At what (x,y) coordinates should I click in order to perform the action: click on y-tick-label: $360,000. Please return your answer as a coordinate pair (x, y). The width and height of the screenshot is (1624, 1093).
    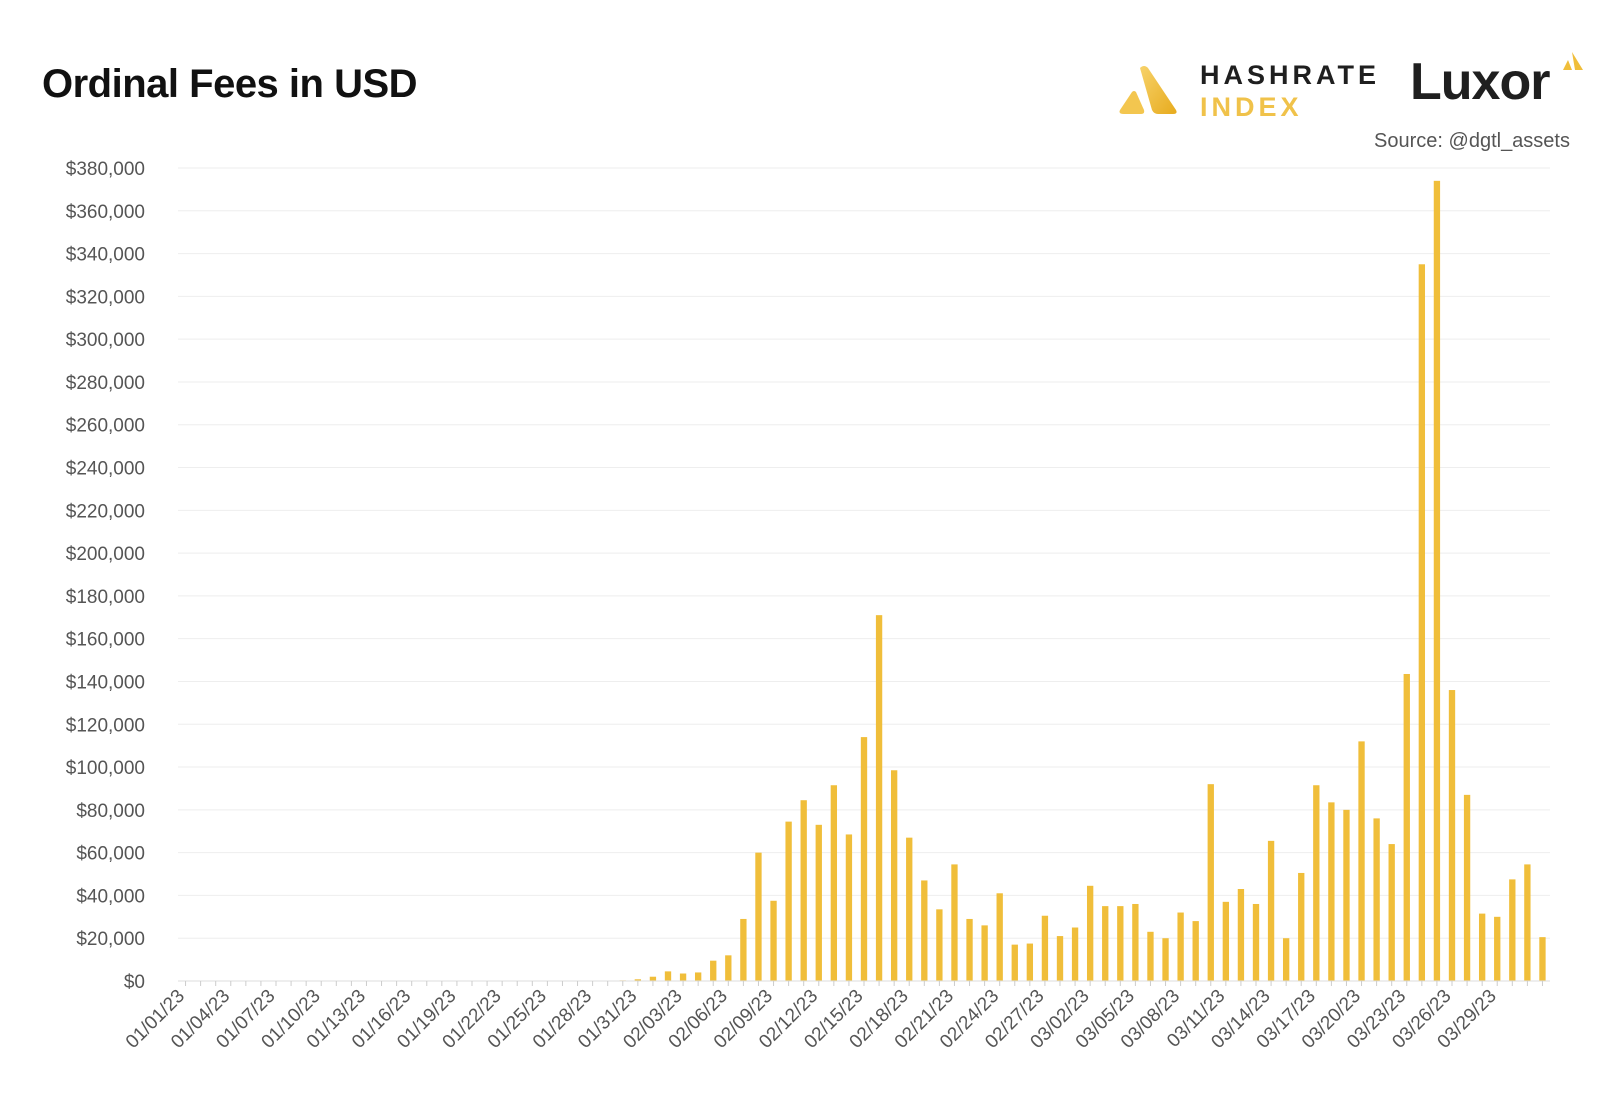
    Looking at the image, I should click on (105, 212).